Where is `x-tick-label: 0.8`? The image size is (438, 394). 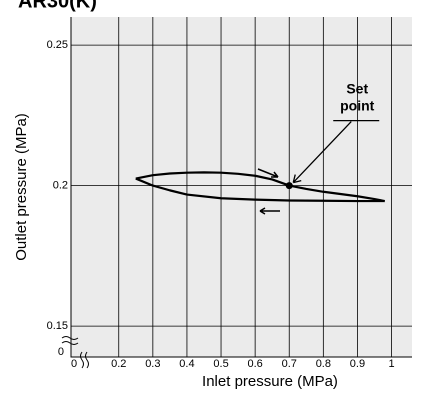
x-tick-label: 0.8 is located at coordinates (323, 364).